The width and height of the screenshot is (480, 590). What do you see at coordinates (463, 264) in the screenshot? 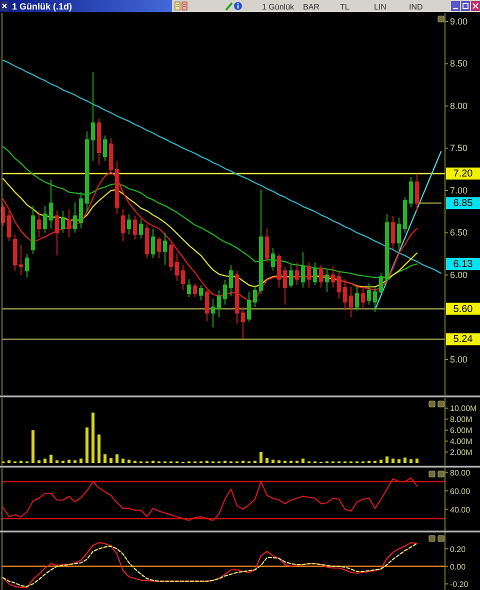
I see `annotation: 6.13` at bounding box center [463, 264].